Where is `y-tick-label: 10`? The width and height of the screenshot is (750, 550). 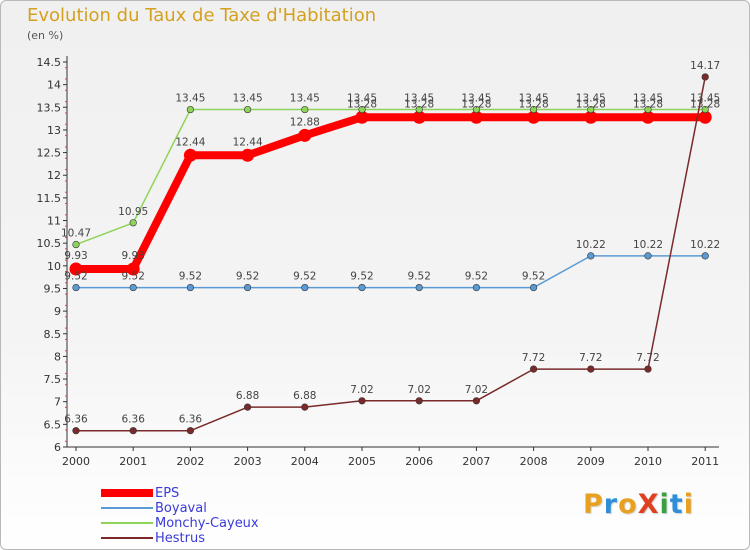
y-tick-label: 10 is located at coordinates (54, 266).